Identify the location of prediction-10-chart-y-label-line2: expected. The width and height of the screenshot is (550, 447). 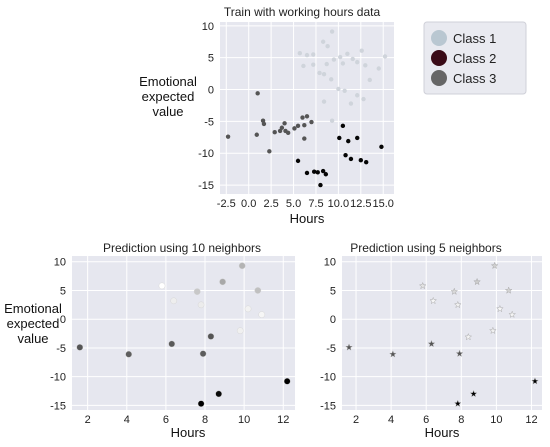
(33, 323).